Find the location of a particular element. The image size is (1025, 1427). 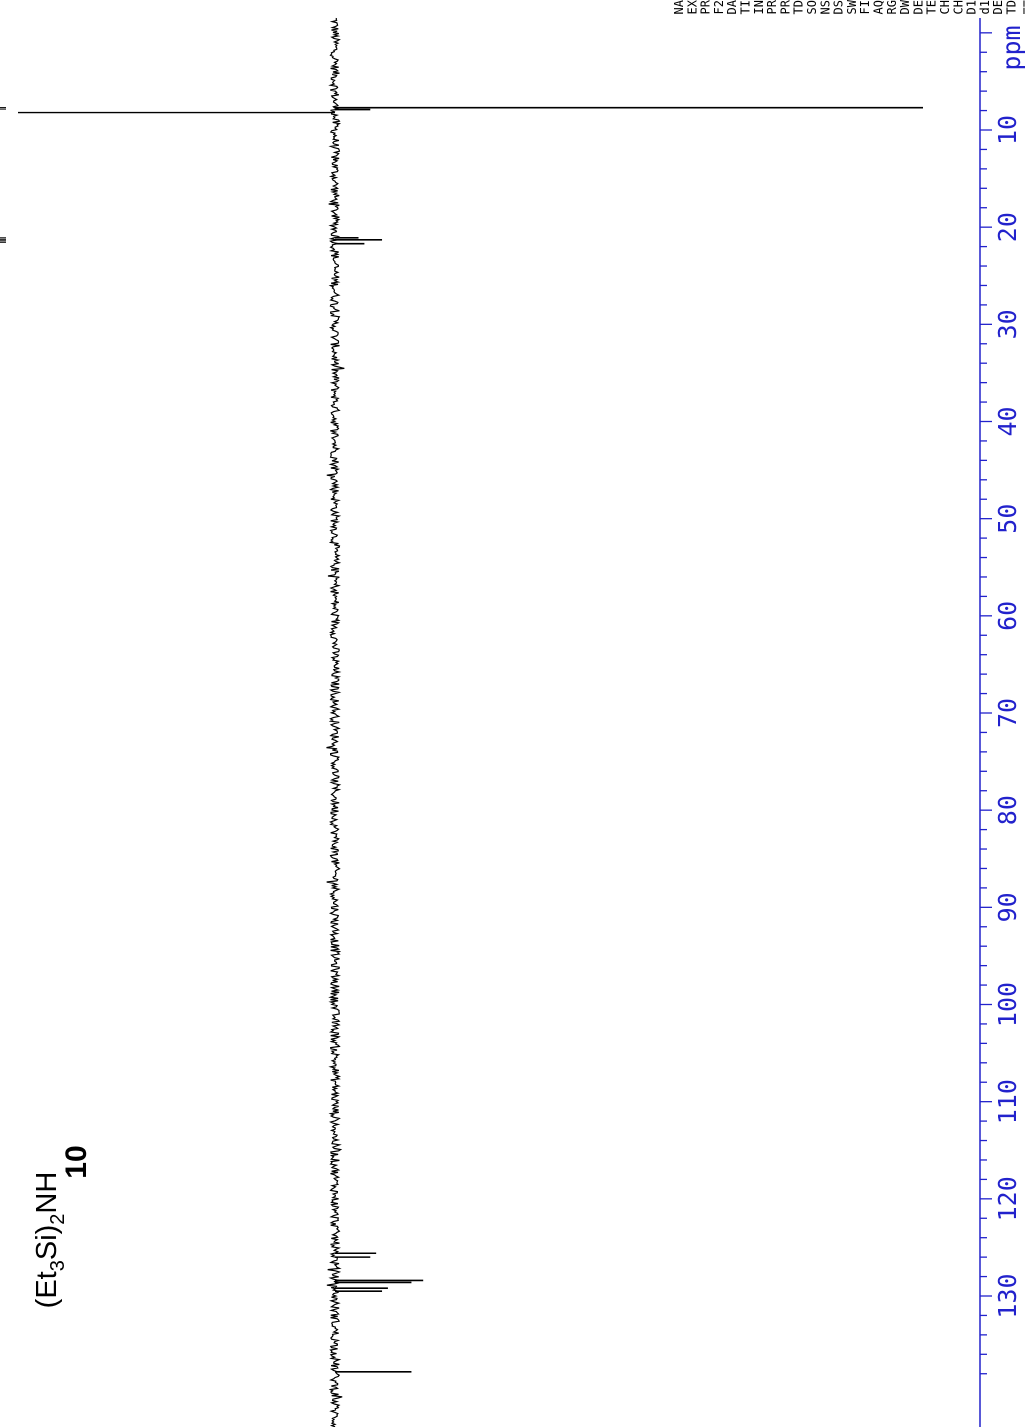

tick-label: 110 is located at coordinates (1007, 1101).